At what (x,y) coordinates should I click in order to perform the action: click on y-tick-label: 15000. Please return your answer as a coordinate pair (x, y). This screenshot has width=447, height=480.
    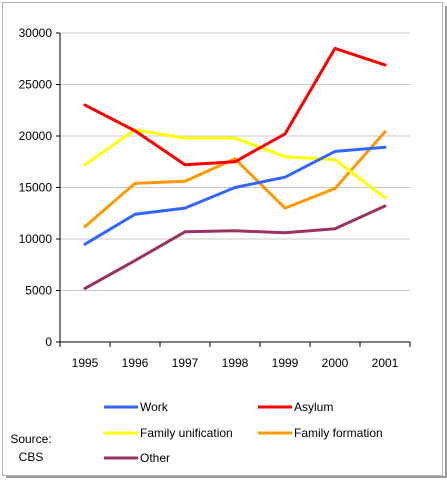
    Looking at the image, I should click on (36, 188).